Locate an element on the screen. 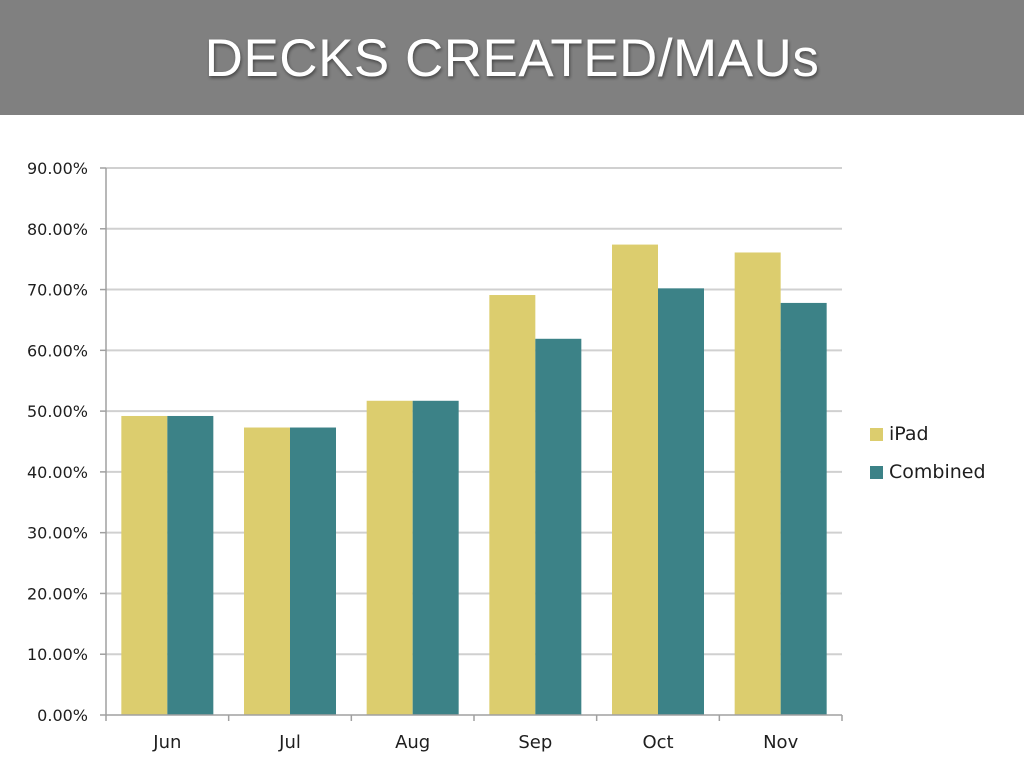 Image resolution: width=1024 pixels, height=768 pixels. bar-combined-aug is located at coordinates (435, 557).